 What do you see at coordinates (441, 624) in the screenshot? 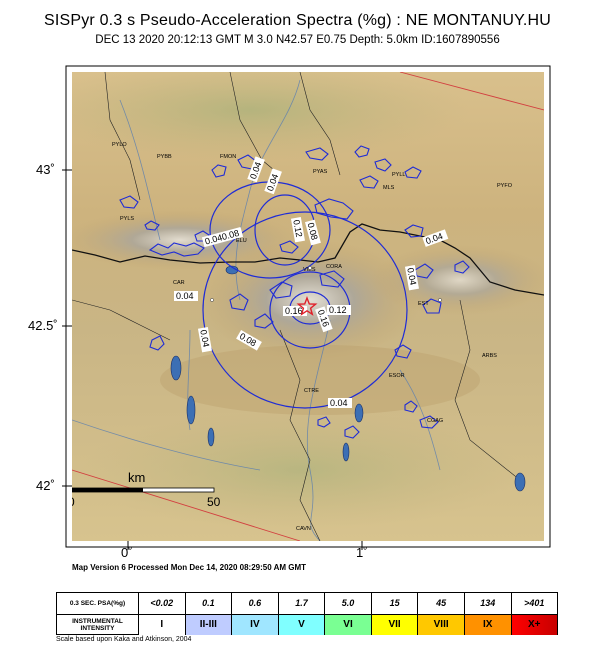
I see `intensity-cell: VIII` at bounding box center [441, 624].